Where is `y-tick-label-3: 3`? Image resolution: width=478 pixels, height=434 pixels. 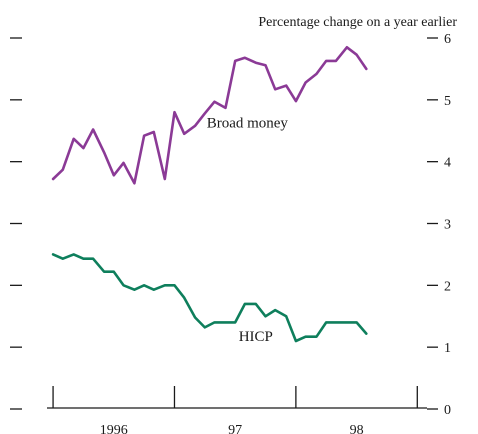
y-tick-label-3: 3 is located at coordinates (447, 225).